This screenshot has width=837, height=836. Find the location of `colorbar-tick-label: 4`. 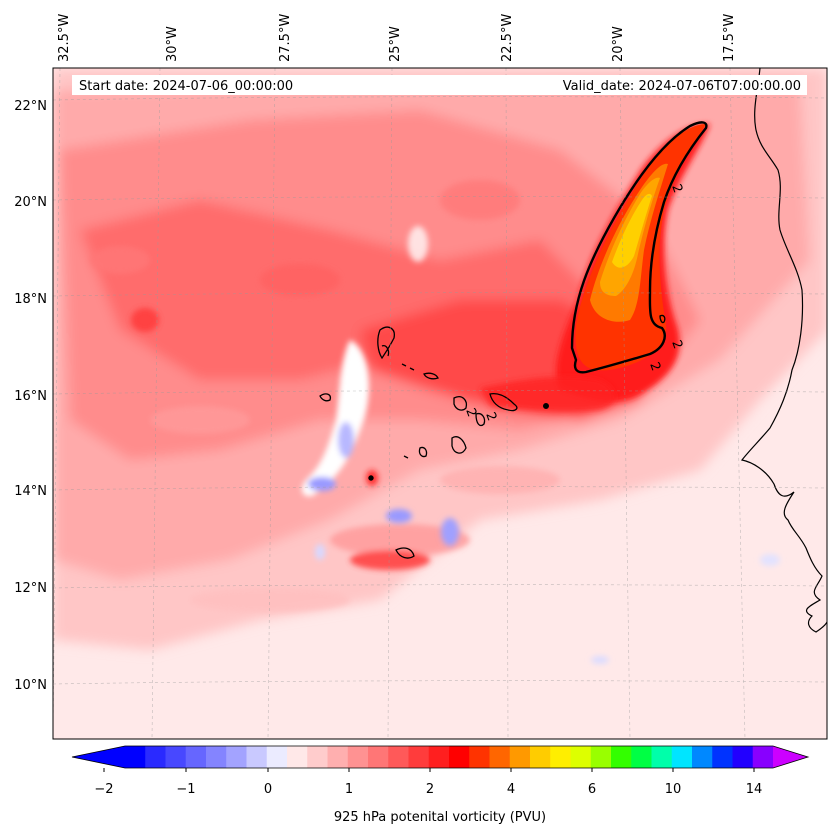

colorbar-tick-label: 4 is located at coordinates (511, 789).